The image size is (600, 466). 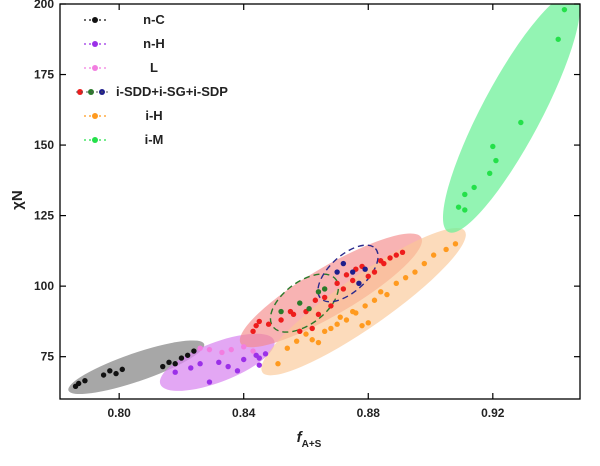 What do you see at coordinates (154, 19) in the screenshot?
I see `legend-label: n-C` at bounding box center [154, 19].